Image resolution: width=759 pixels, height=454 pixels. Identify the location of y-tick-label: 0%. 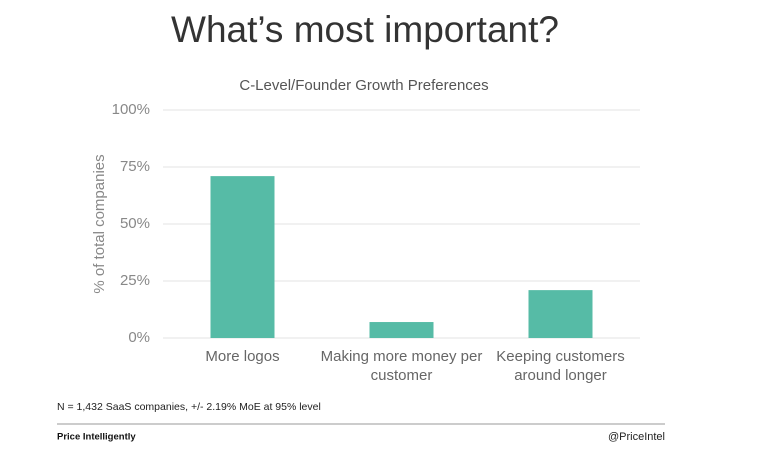
(139, 337).